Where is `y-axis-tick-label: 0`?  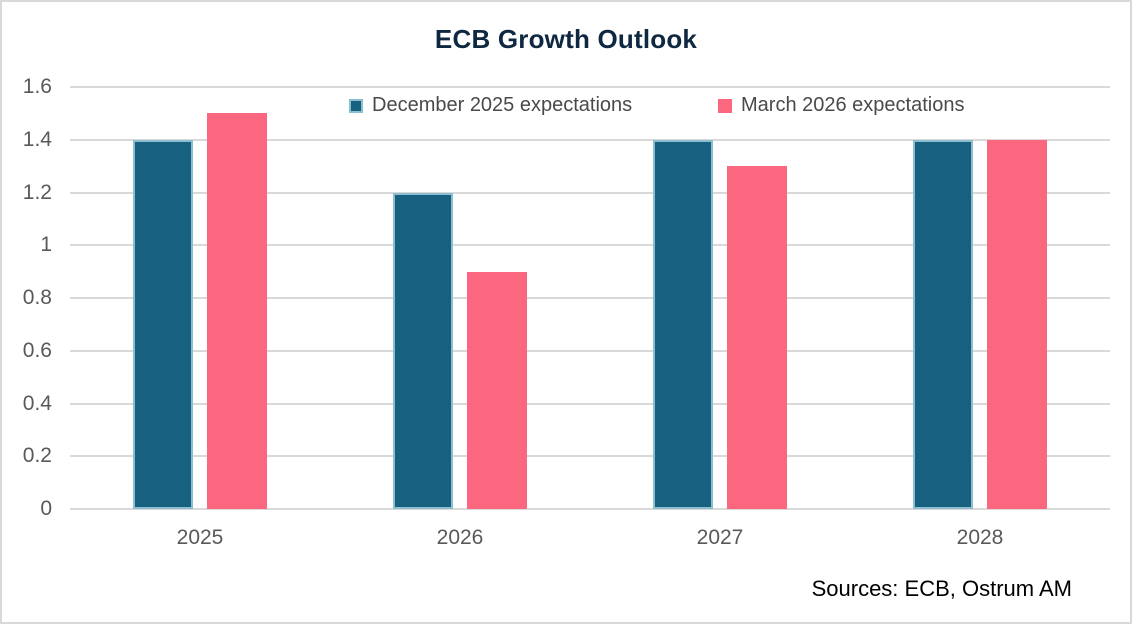 y-axis-tick-label: 0 is located at coordinates (46, 508).